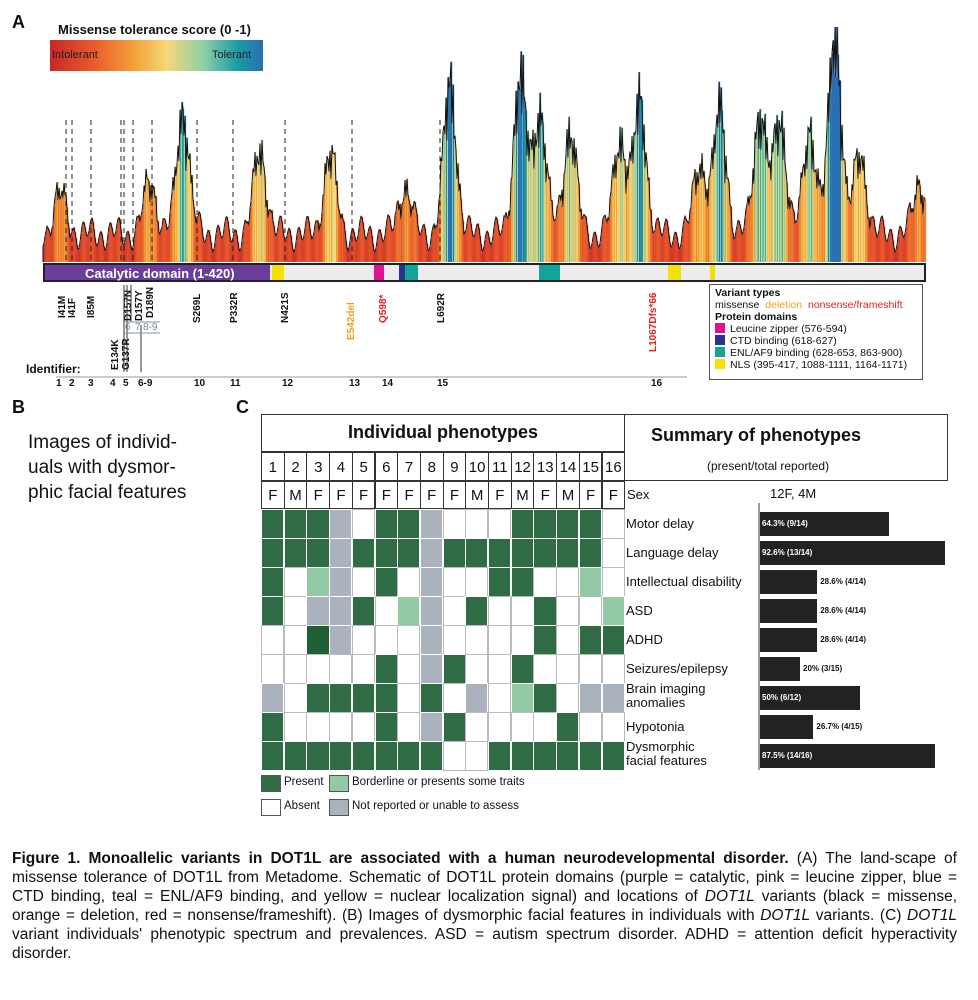  I want to click on absent-label: Absent, so click(302, 806).